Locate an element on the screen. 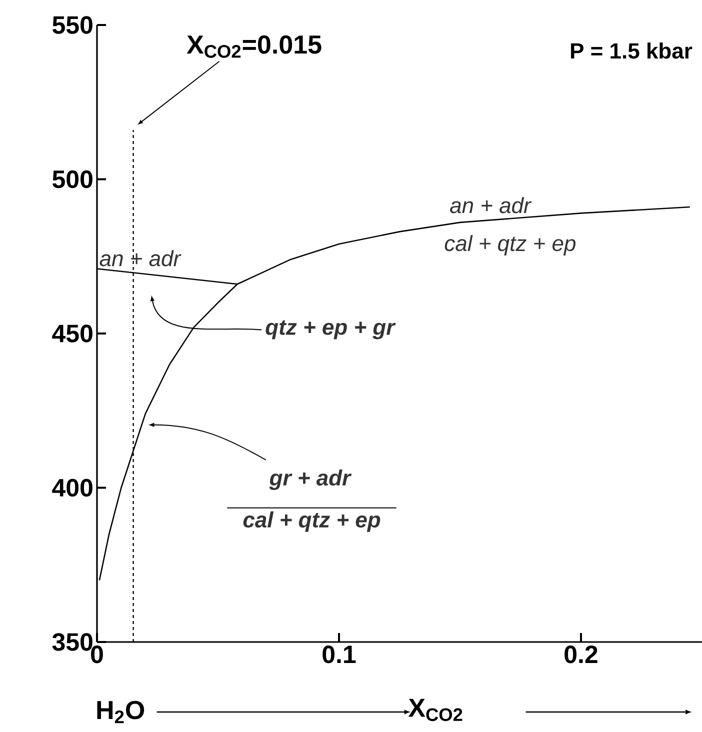 This screenshot has width=702, height=732. text: H$_{2}$O is located at coordinates (120, 712).